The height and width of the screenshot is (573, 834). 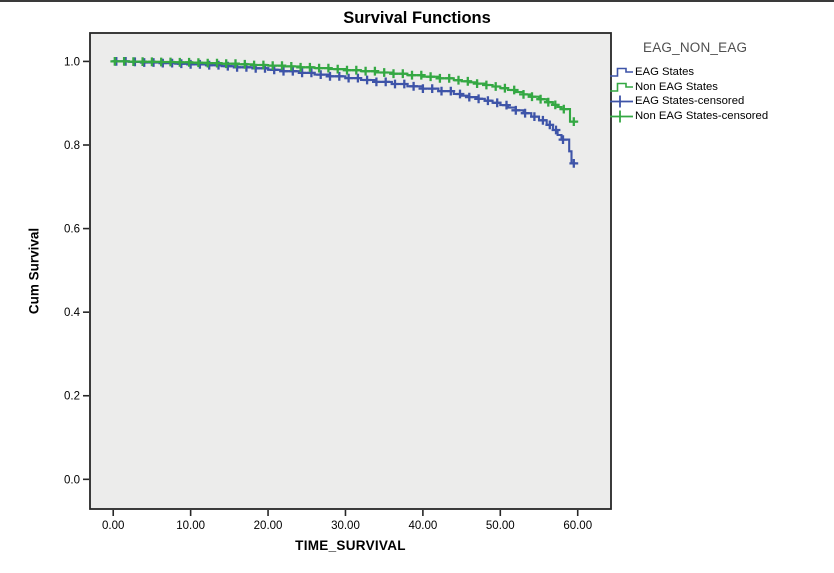 I want to click on y-tick-label: 0.6, so click(x=72, y=230).